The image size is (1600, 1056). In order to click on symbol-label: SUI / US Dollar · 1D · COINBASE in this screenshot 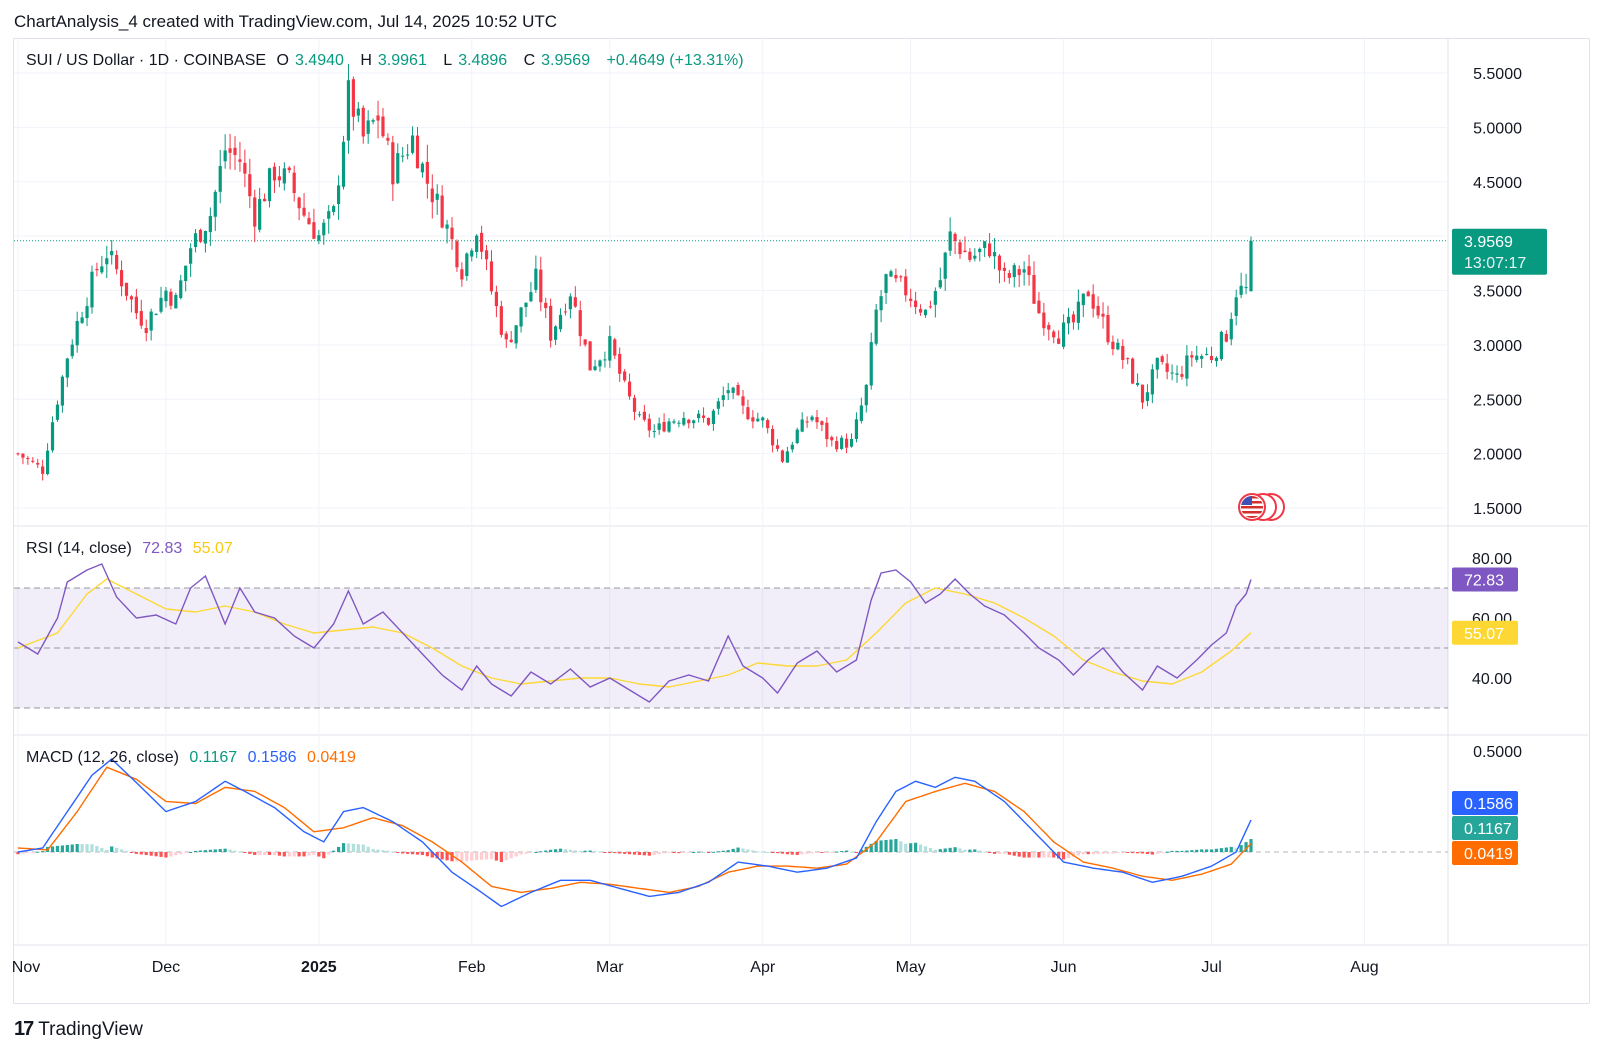, I will do `click(146, 60)`.